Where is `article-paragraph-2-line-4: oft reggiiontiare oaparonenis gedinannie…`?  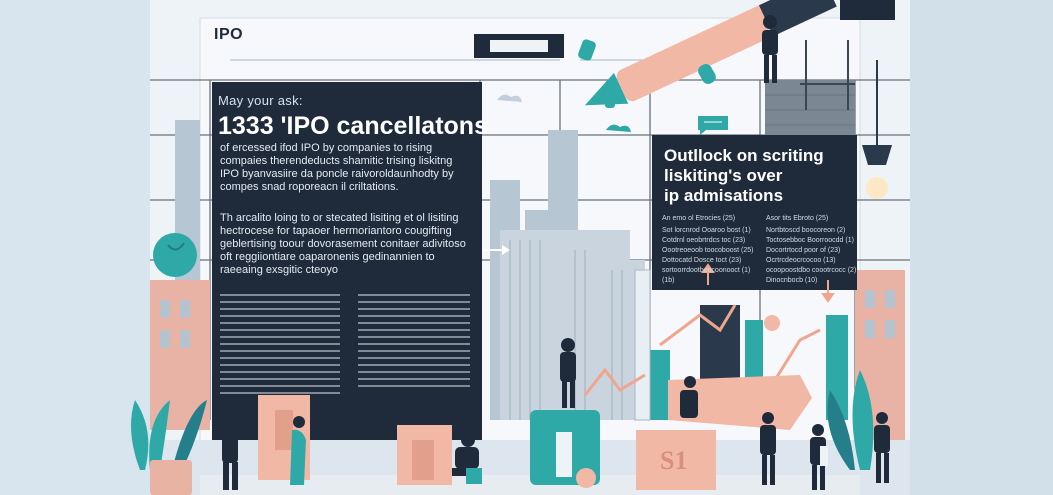
article-paragraph-2-line-4: oft reggiiontiare oaparonenis gedinannie… is located at coordinates (327, 257).